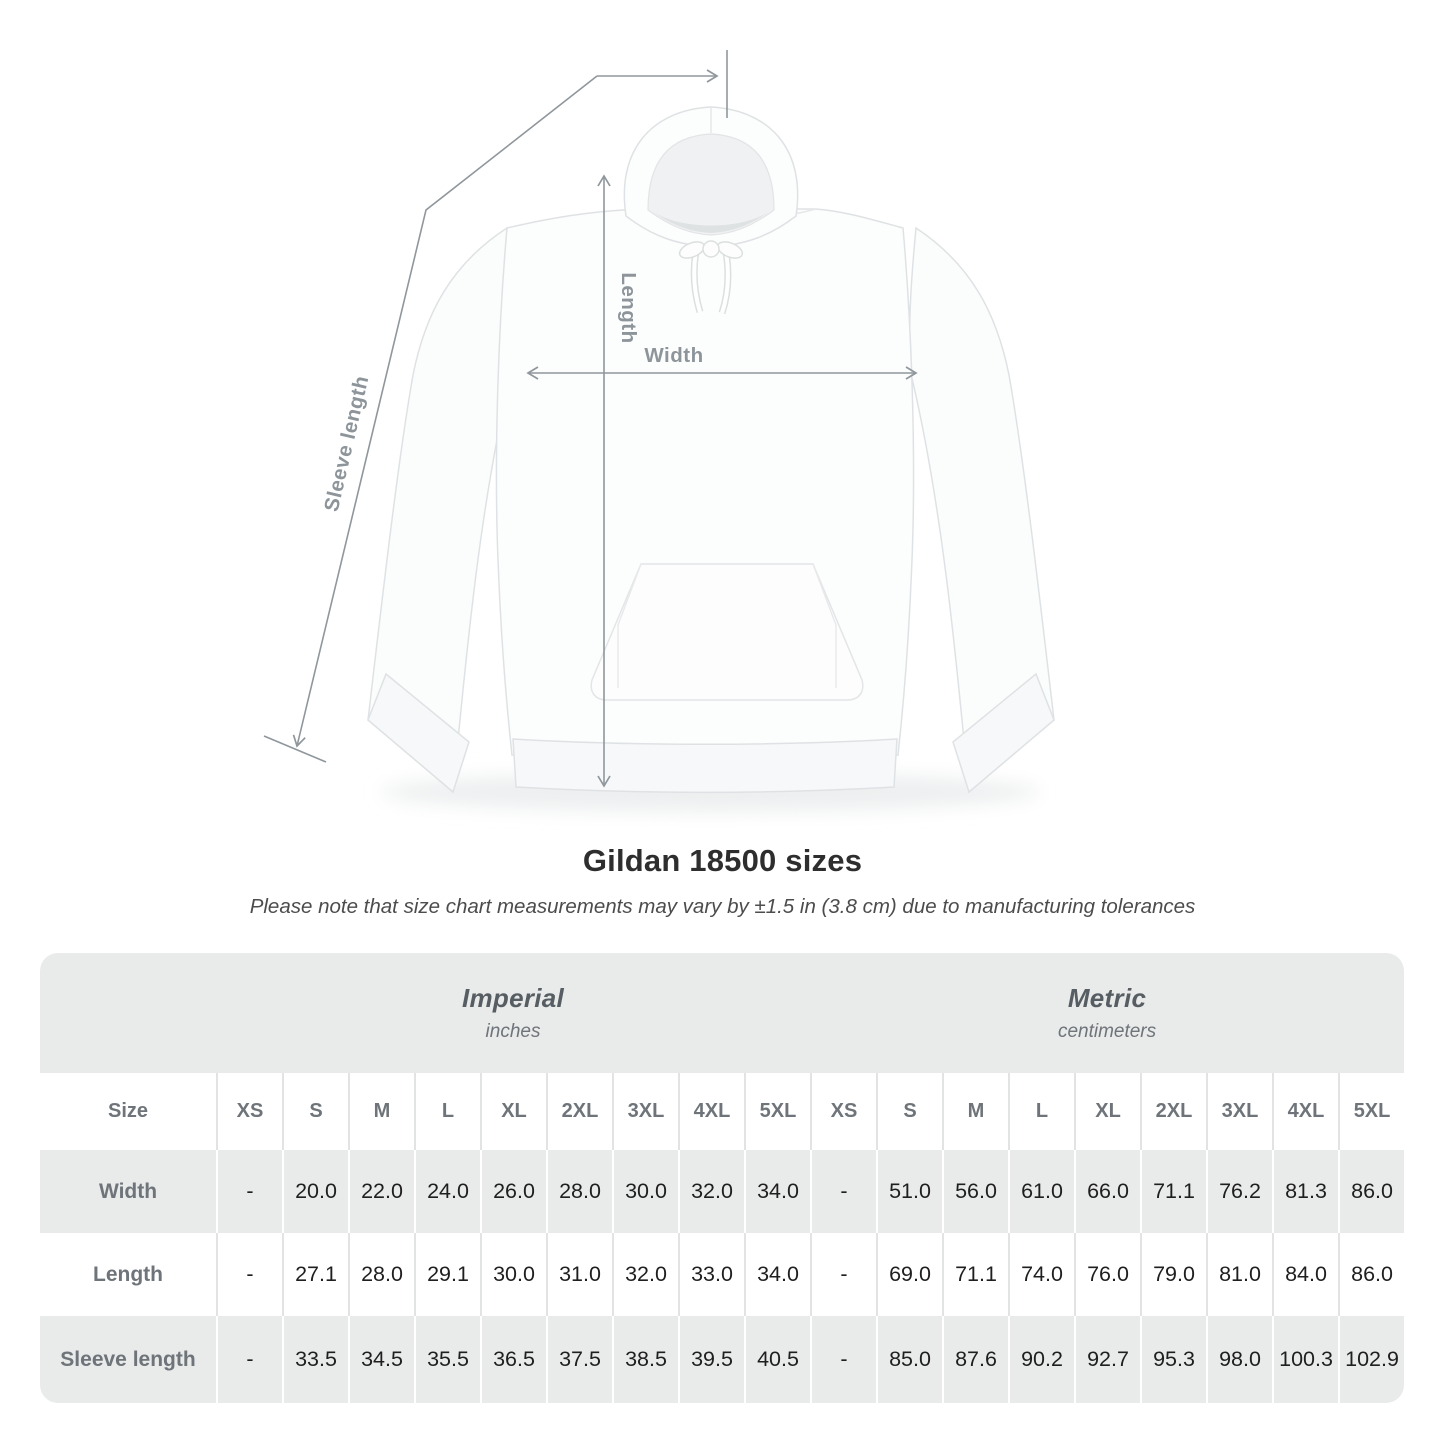 The width and height of the screenshot is (1445, 1445). What do you see at coordinates (579, 1274) in the screenshot?
I see `length-value-cell: 31.0` at bounding box center [579, 1274].